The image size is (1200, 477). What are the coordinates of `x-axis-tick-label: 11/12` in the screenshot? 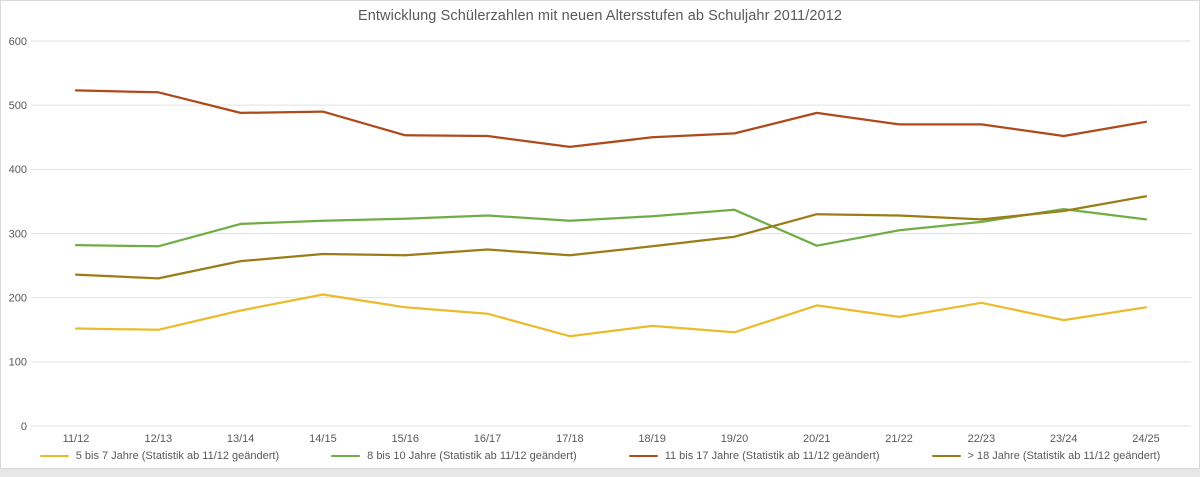 It's located at (76, 439).